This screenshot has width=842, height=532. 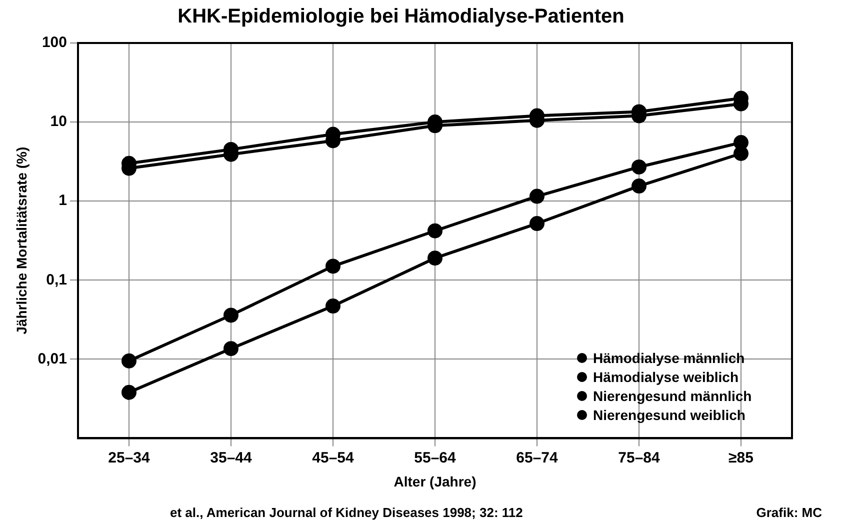 I want to click on x-tick-label: 55–64, so click(x=435, y=457).